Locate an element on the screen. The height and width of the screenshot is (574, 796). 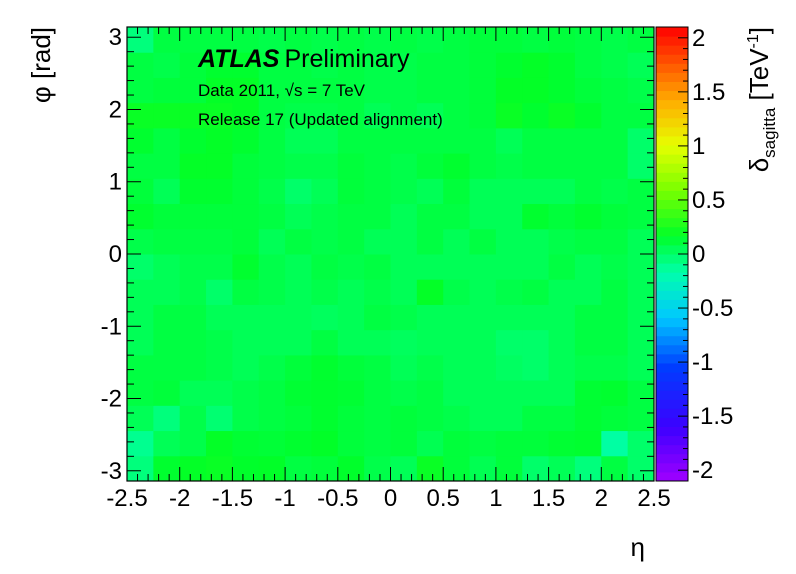
z-tick-label: 1 is located at coordinates (698, 146).